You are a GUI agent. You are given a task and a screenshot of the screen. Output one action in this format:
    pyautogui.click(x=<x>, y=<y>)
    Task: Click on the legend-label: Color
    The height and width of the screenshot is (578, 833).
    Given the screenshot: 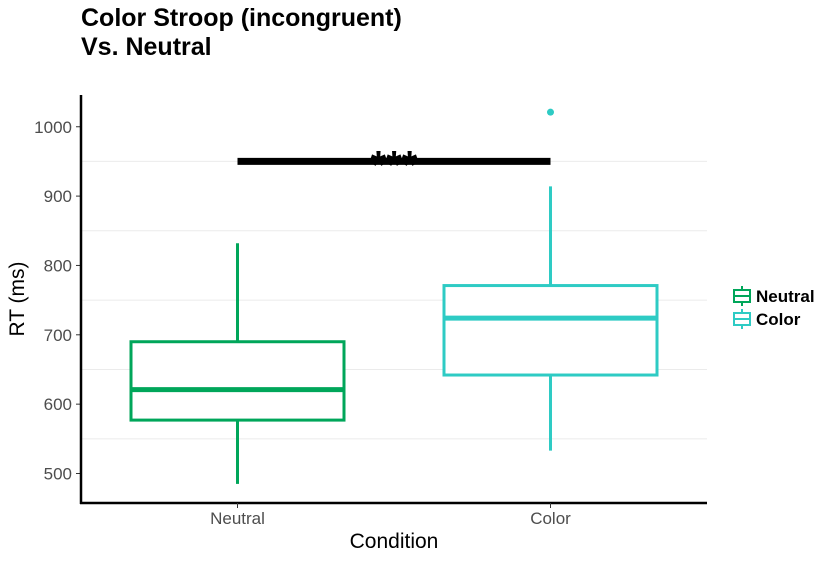 What is the action you would take?
    pyautogui.click(x=778, y=319)
    